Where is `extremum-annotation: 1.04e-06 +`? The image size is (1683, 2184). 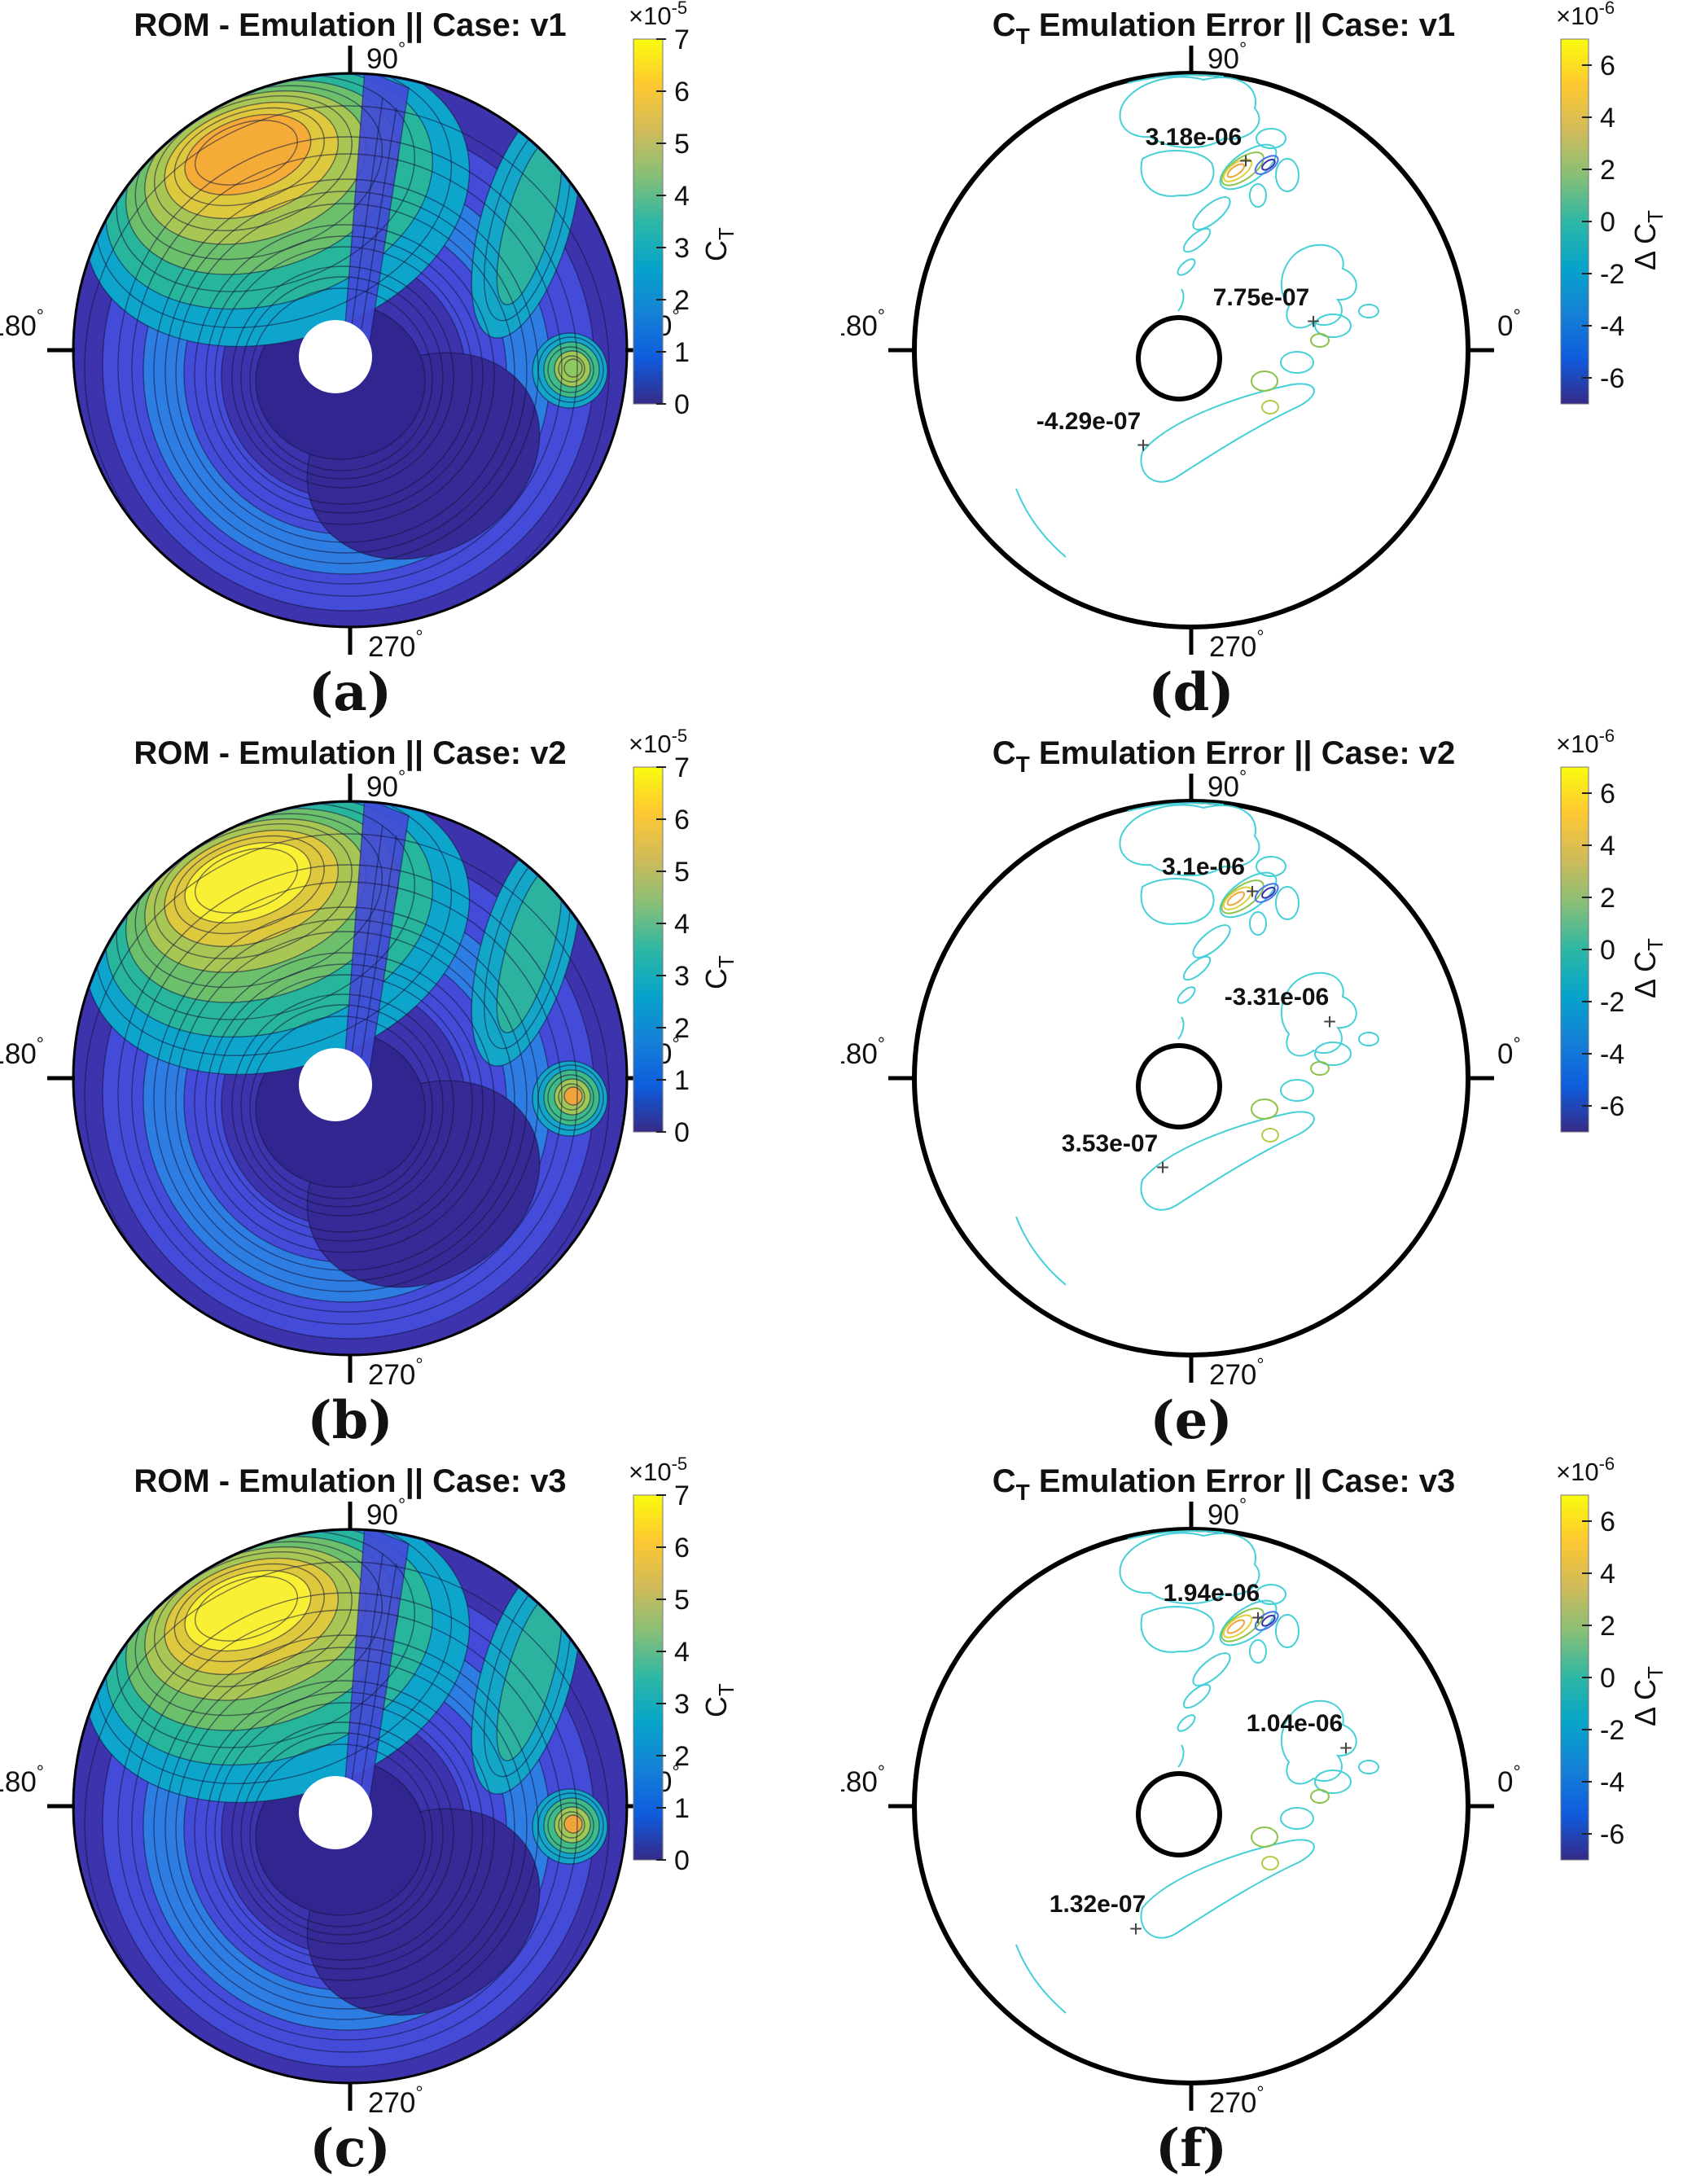
extremum-annotation: 1.04e-06 + is located at coordinates (1300, 1736).